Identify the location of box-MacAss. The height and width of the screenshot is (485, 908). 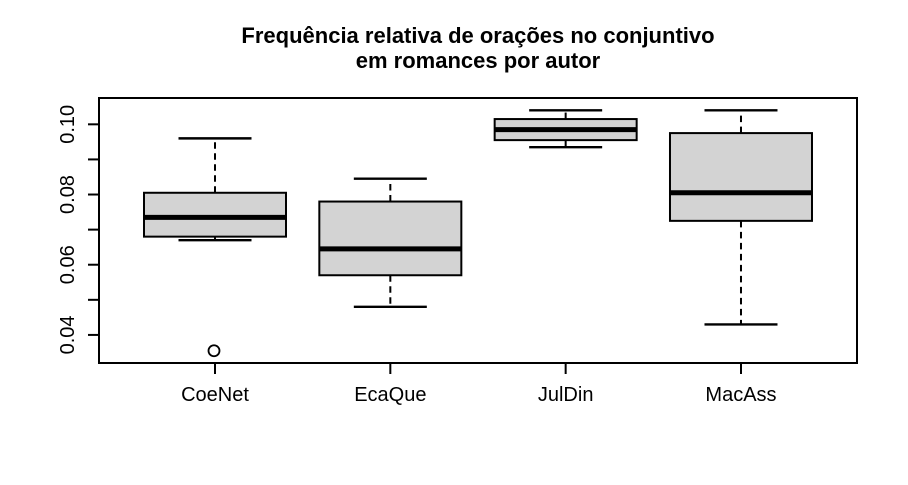
(740, 177).